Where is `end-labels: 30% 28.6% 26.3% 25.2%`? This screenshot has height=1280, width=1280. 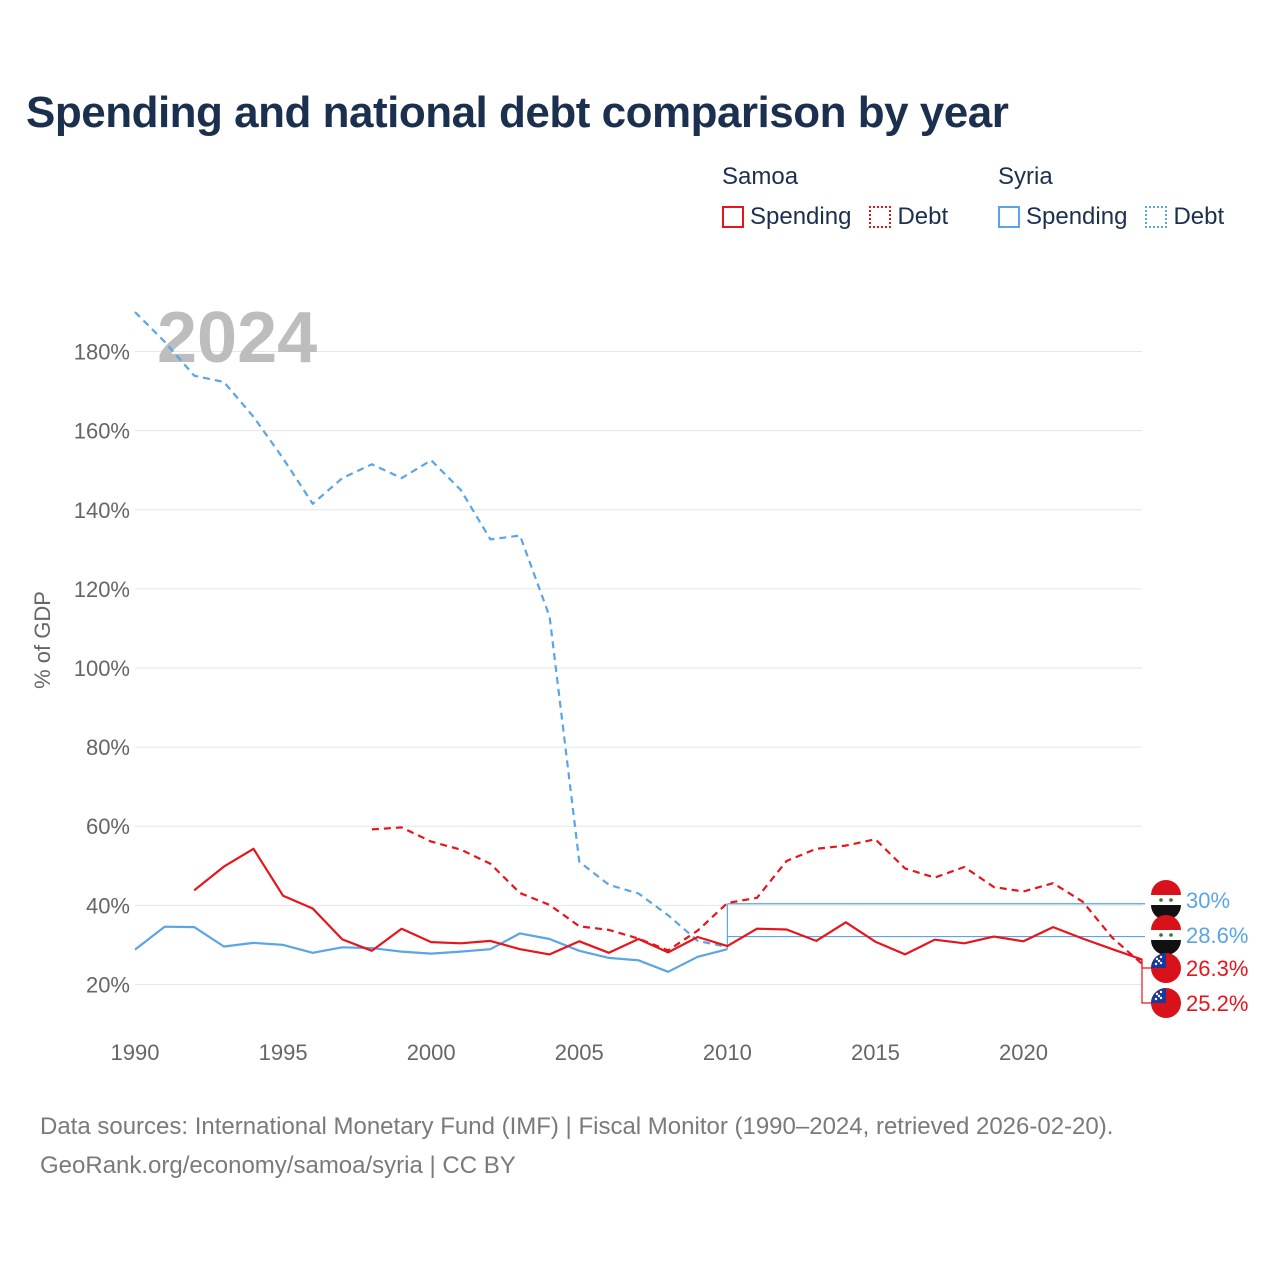 end-labels: 30% 28.6% 26.3% 25.2% is located at coordinates (1193, 949).